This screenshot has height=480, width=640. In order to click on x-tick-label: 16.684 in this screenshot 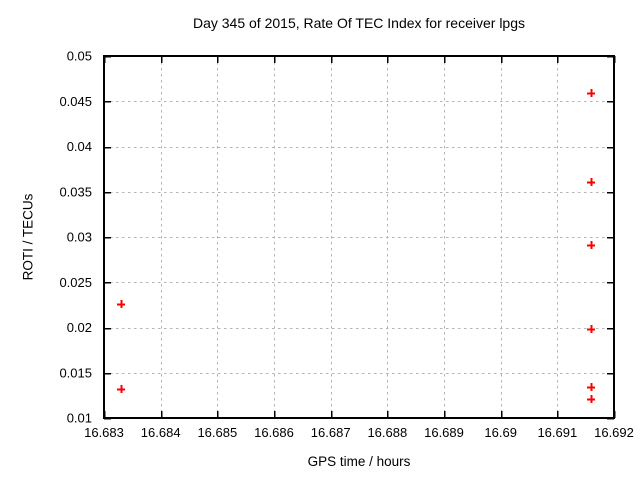, I will do `click(161, 432)`.